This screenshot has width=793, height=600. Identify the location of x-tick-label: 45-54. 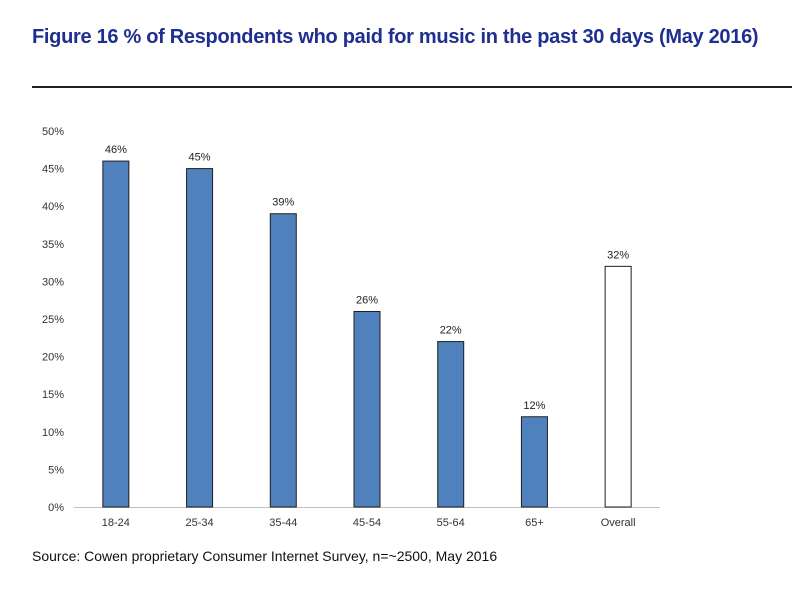
(367, 523).